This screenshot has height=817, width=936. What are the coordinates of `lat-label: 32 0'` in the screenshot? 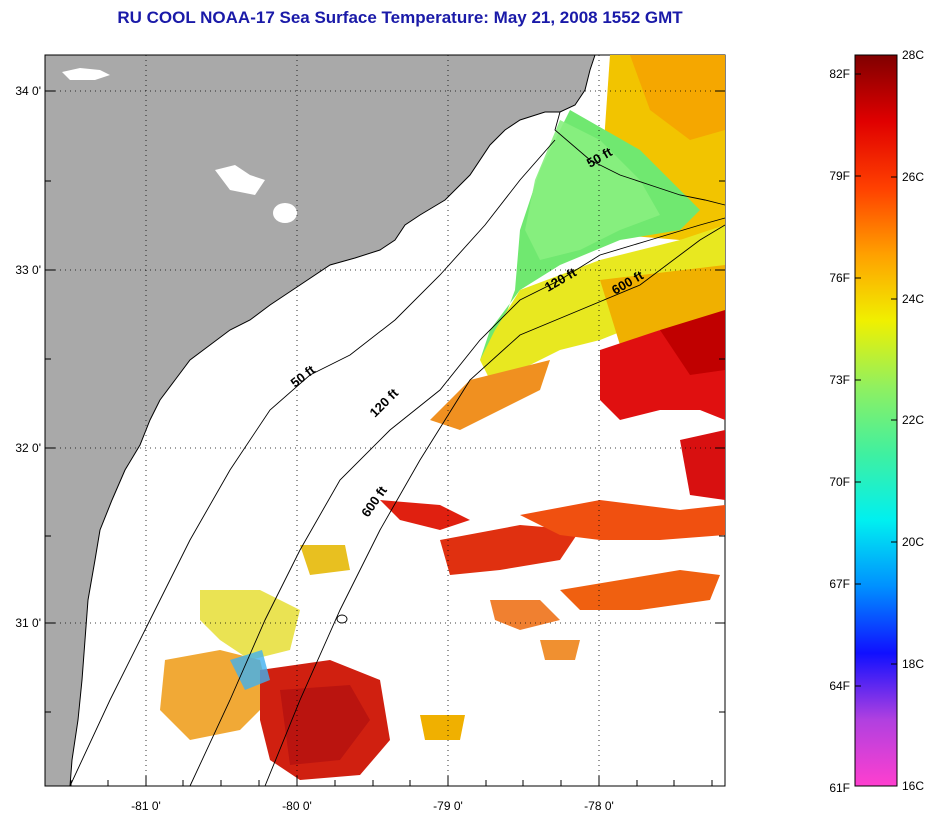 It's located at (28, 448).